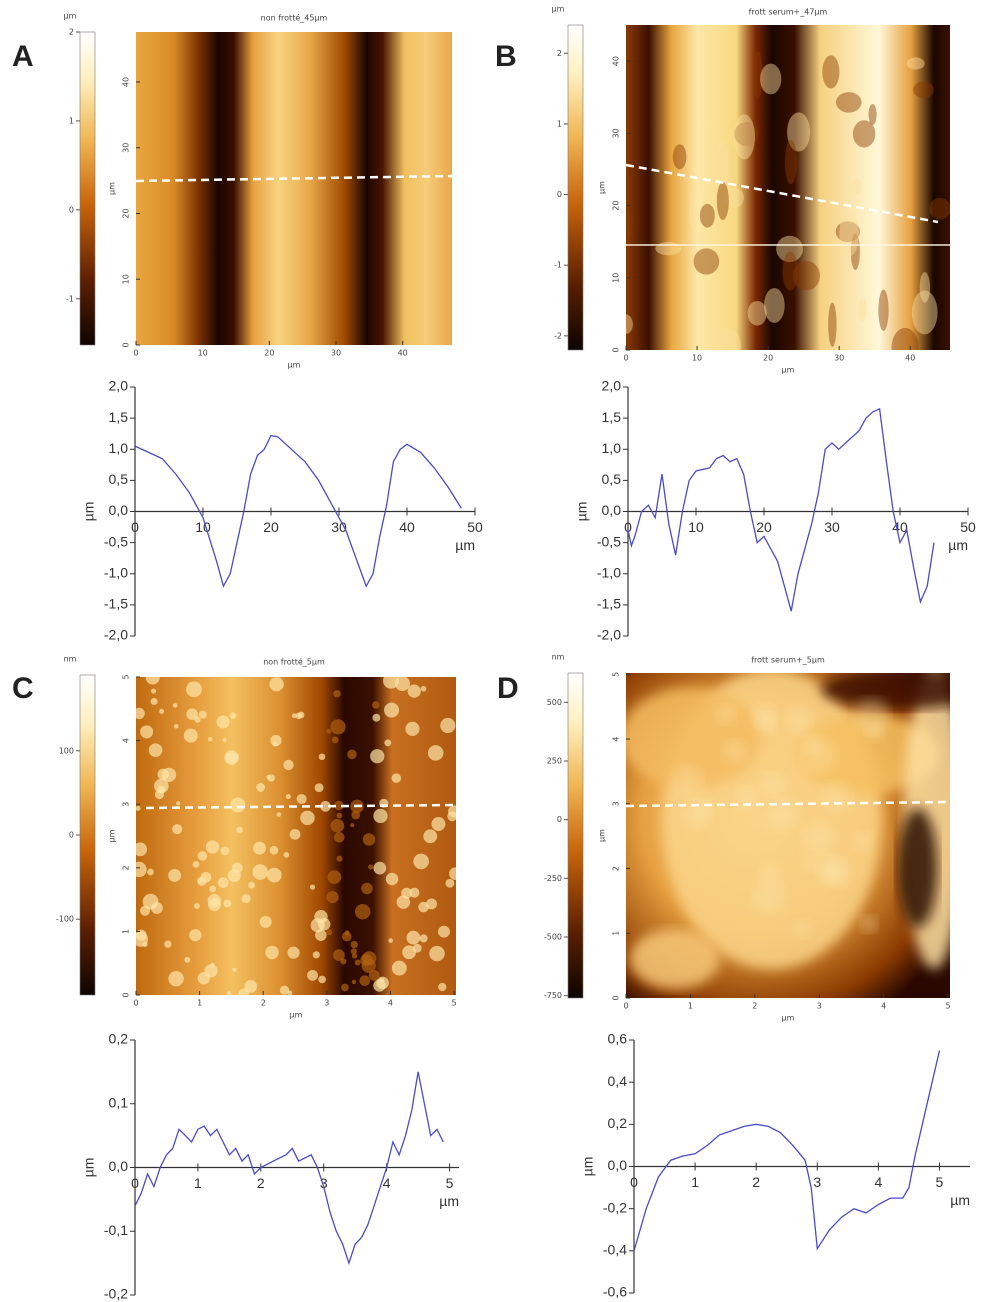 This screenshot has width=981, height=1302. Describe the element at coordinates (554, 760) in the screenshot. I see `colorbar-tick-label: 250` at that location.